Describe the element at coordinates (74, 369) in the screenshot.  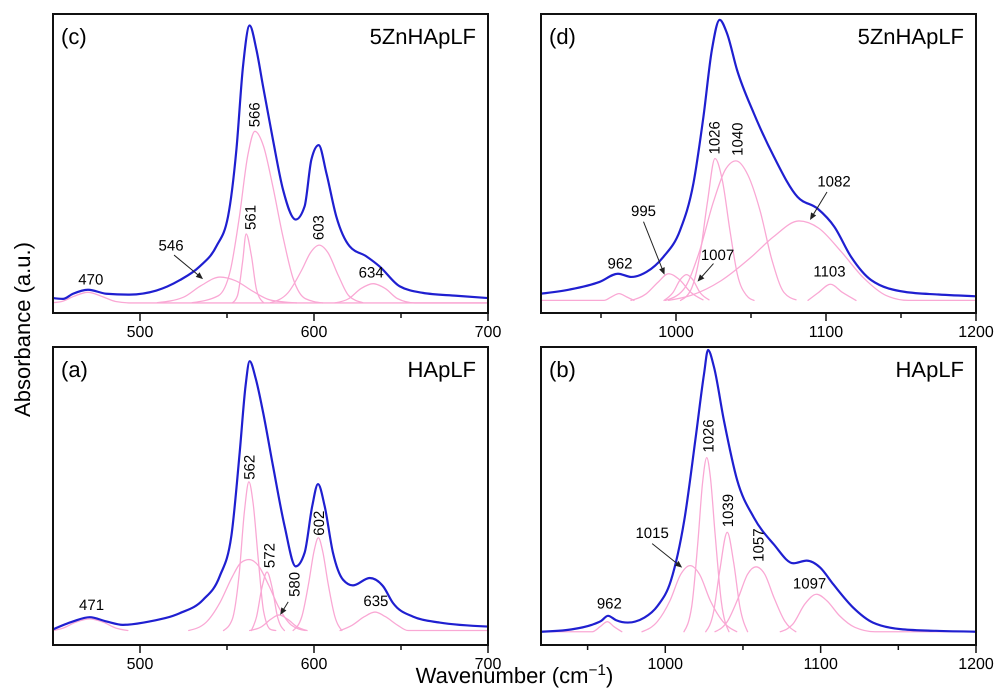
I see `chart-title: (a)` at that location.